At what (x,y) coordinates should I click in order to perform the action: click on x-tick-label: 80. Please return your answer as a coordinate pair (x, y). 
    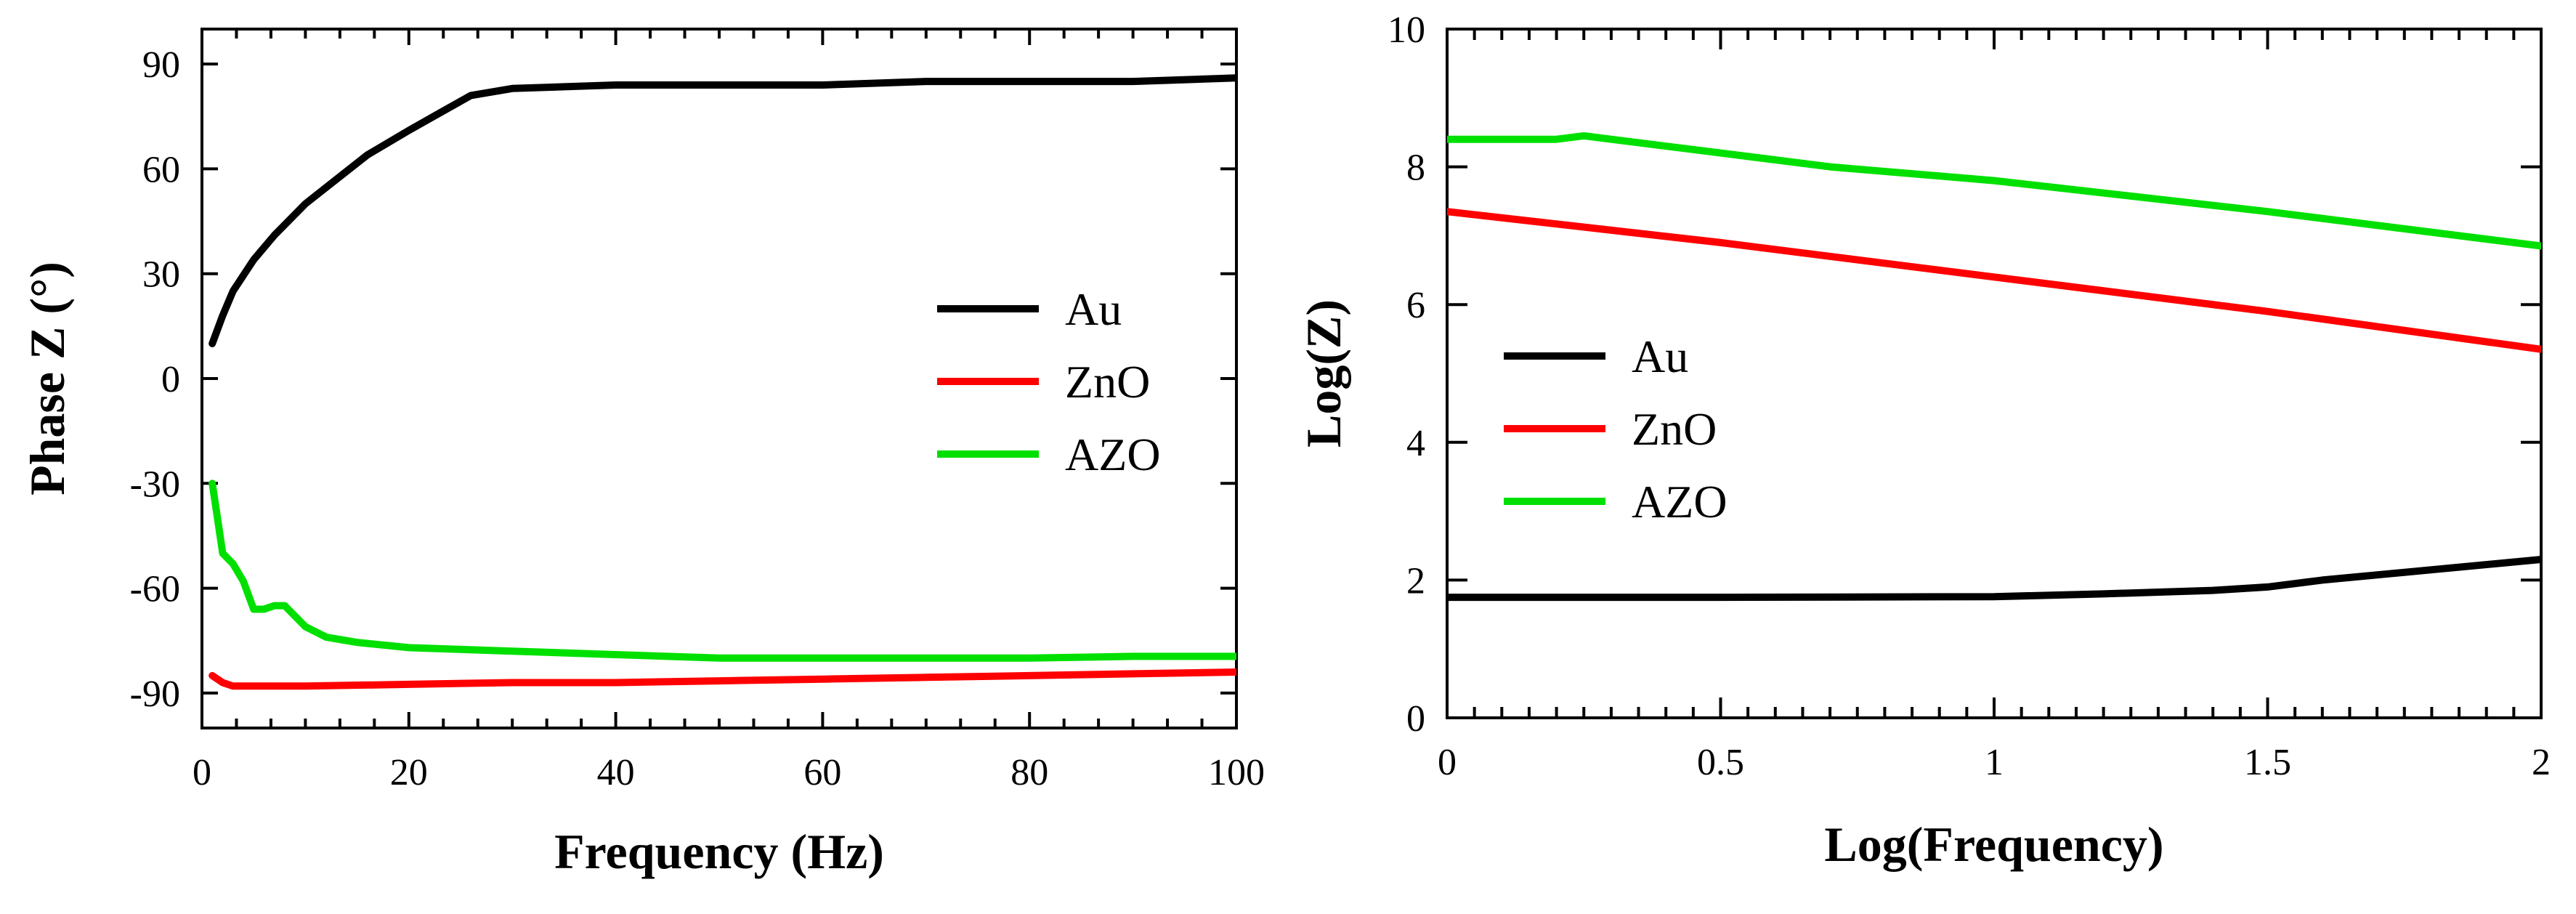
    Looking at the image, I should click on (1029, 772).